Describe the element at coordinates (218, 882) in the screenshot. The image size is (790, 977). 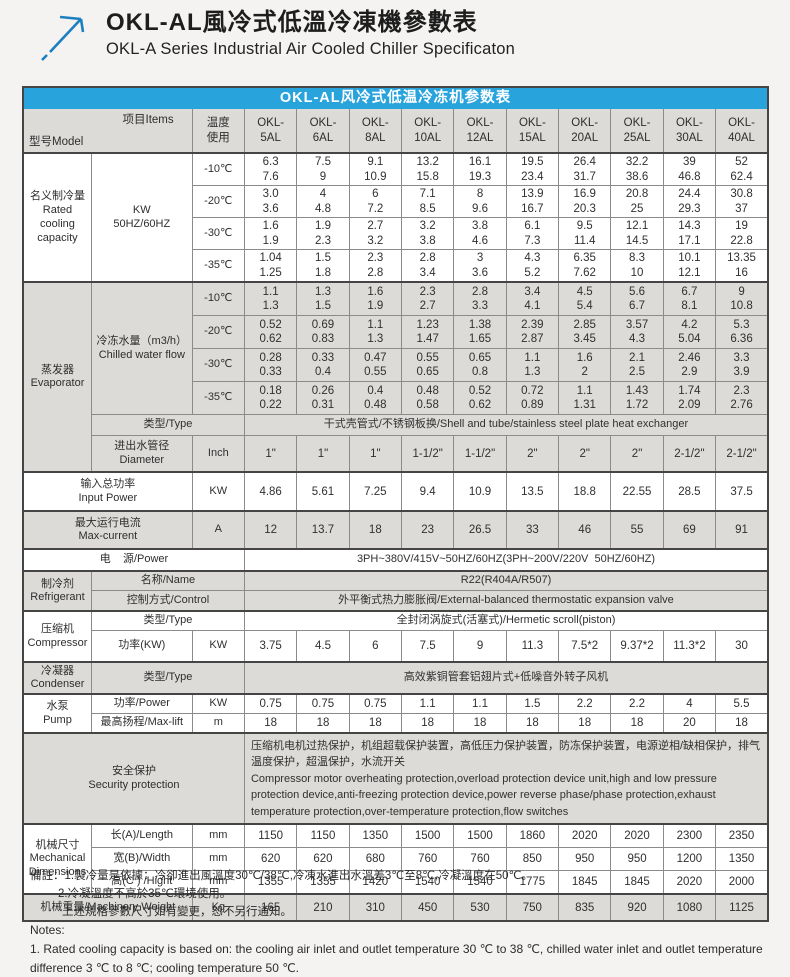
I see `height-unit: mm` at that location.